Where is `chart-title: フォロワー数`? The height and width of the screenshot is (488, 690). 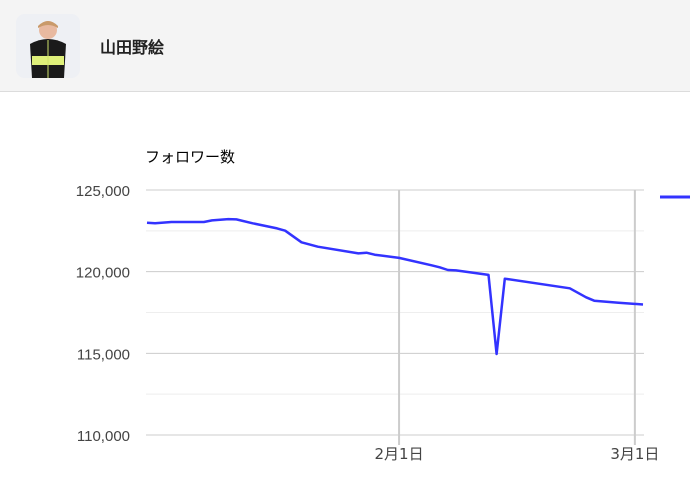 chart-title: フォロワー数 is located at coordinates (190, 157).